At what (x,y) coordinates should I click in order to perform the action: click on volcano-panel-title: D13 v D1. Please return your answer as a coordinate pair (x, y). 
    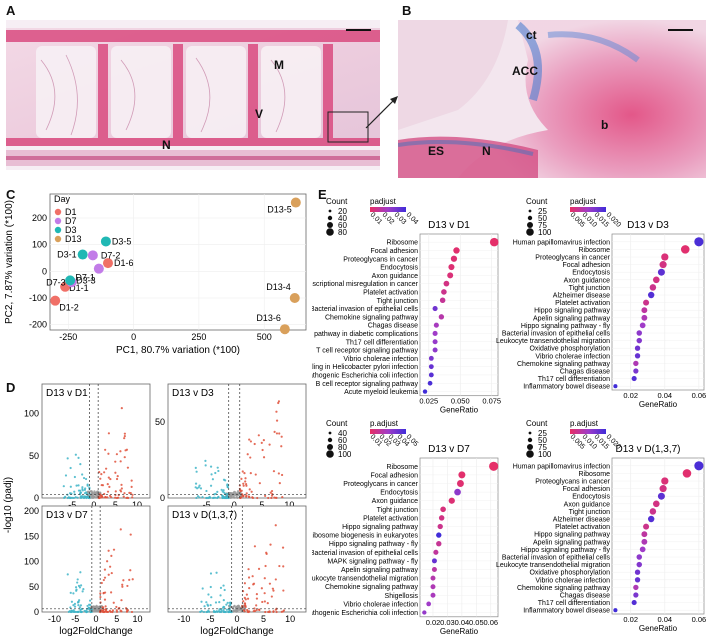
    Looking at the image, I should click on (67, 393).